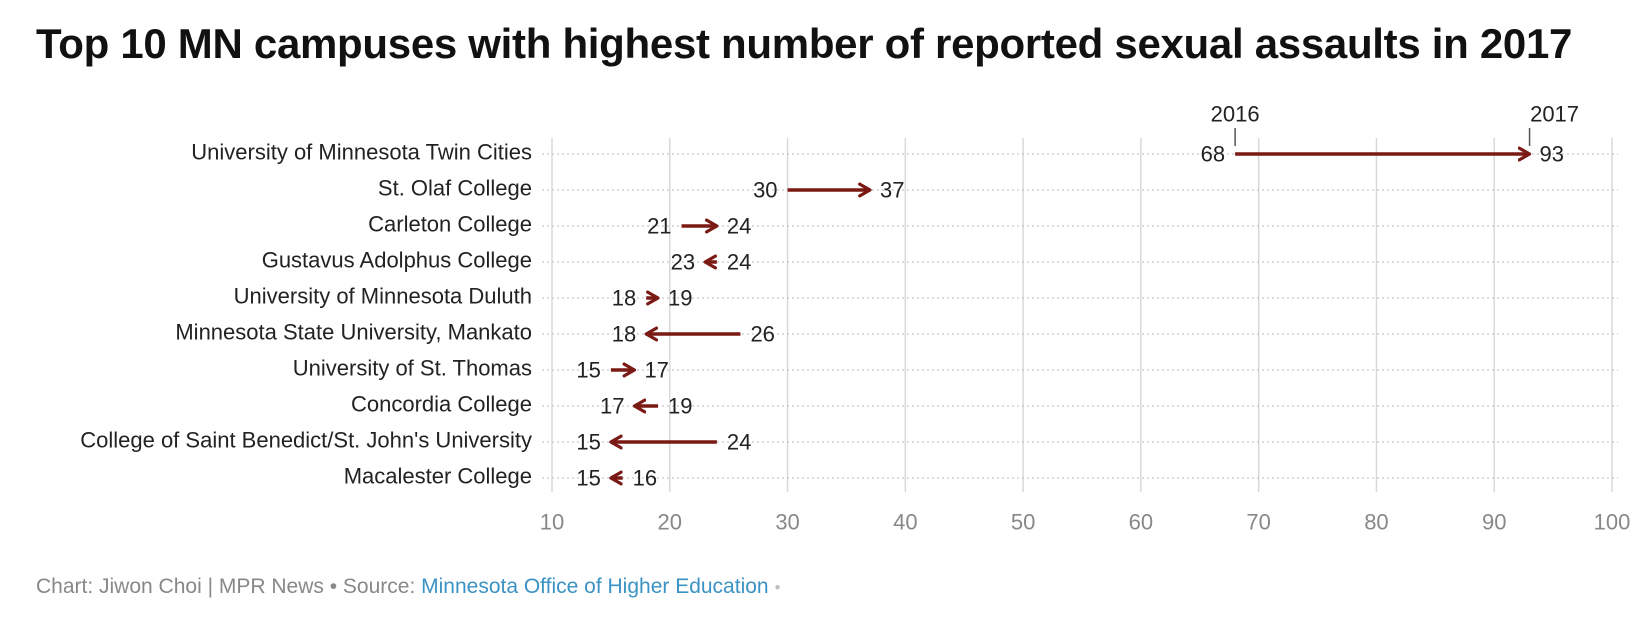 The width and height of the screenshot is (1652, 632). I want to click on value-label-2016: 21, so click(659, 226).